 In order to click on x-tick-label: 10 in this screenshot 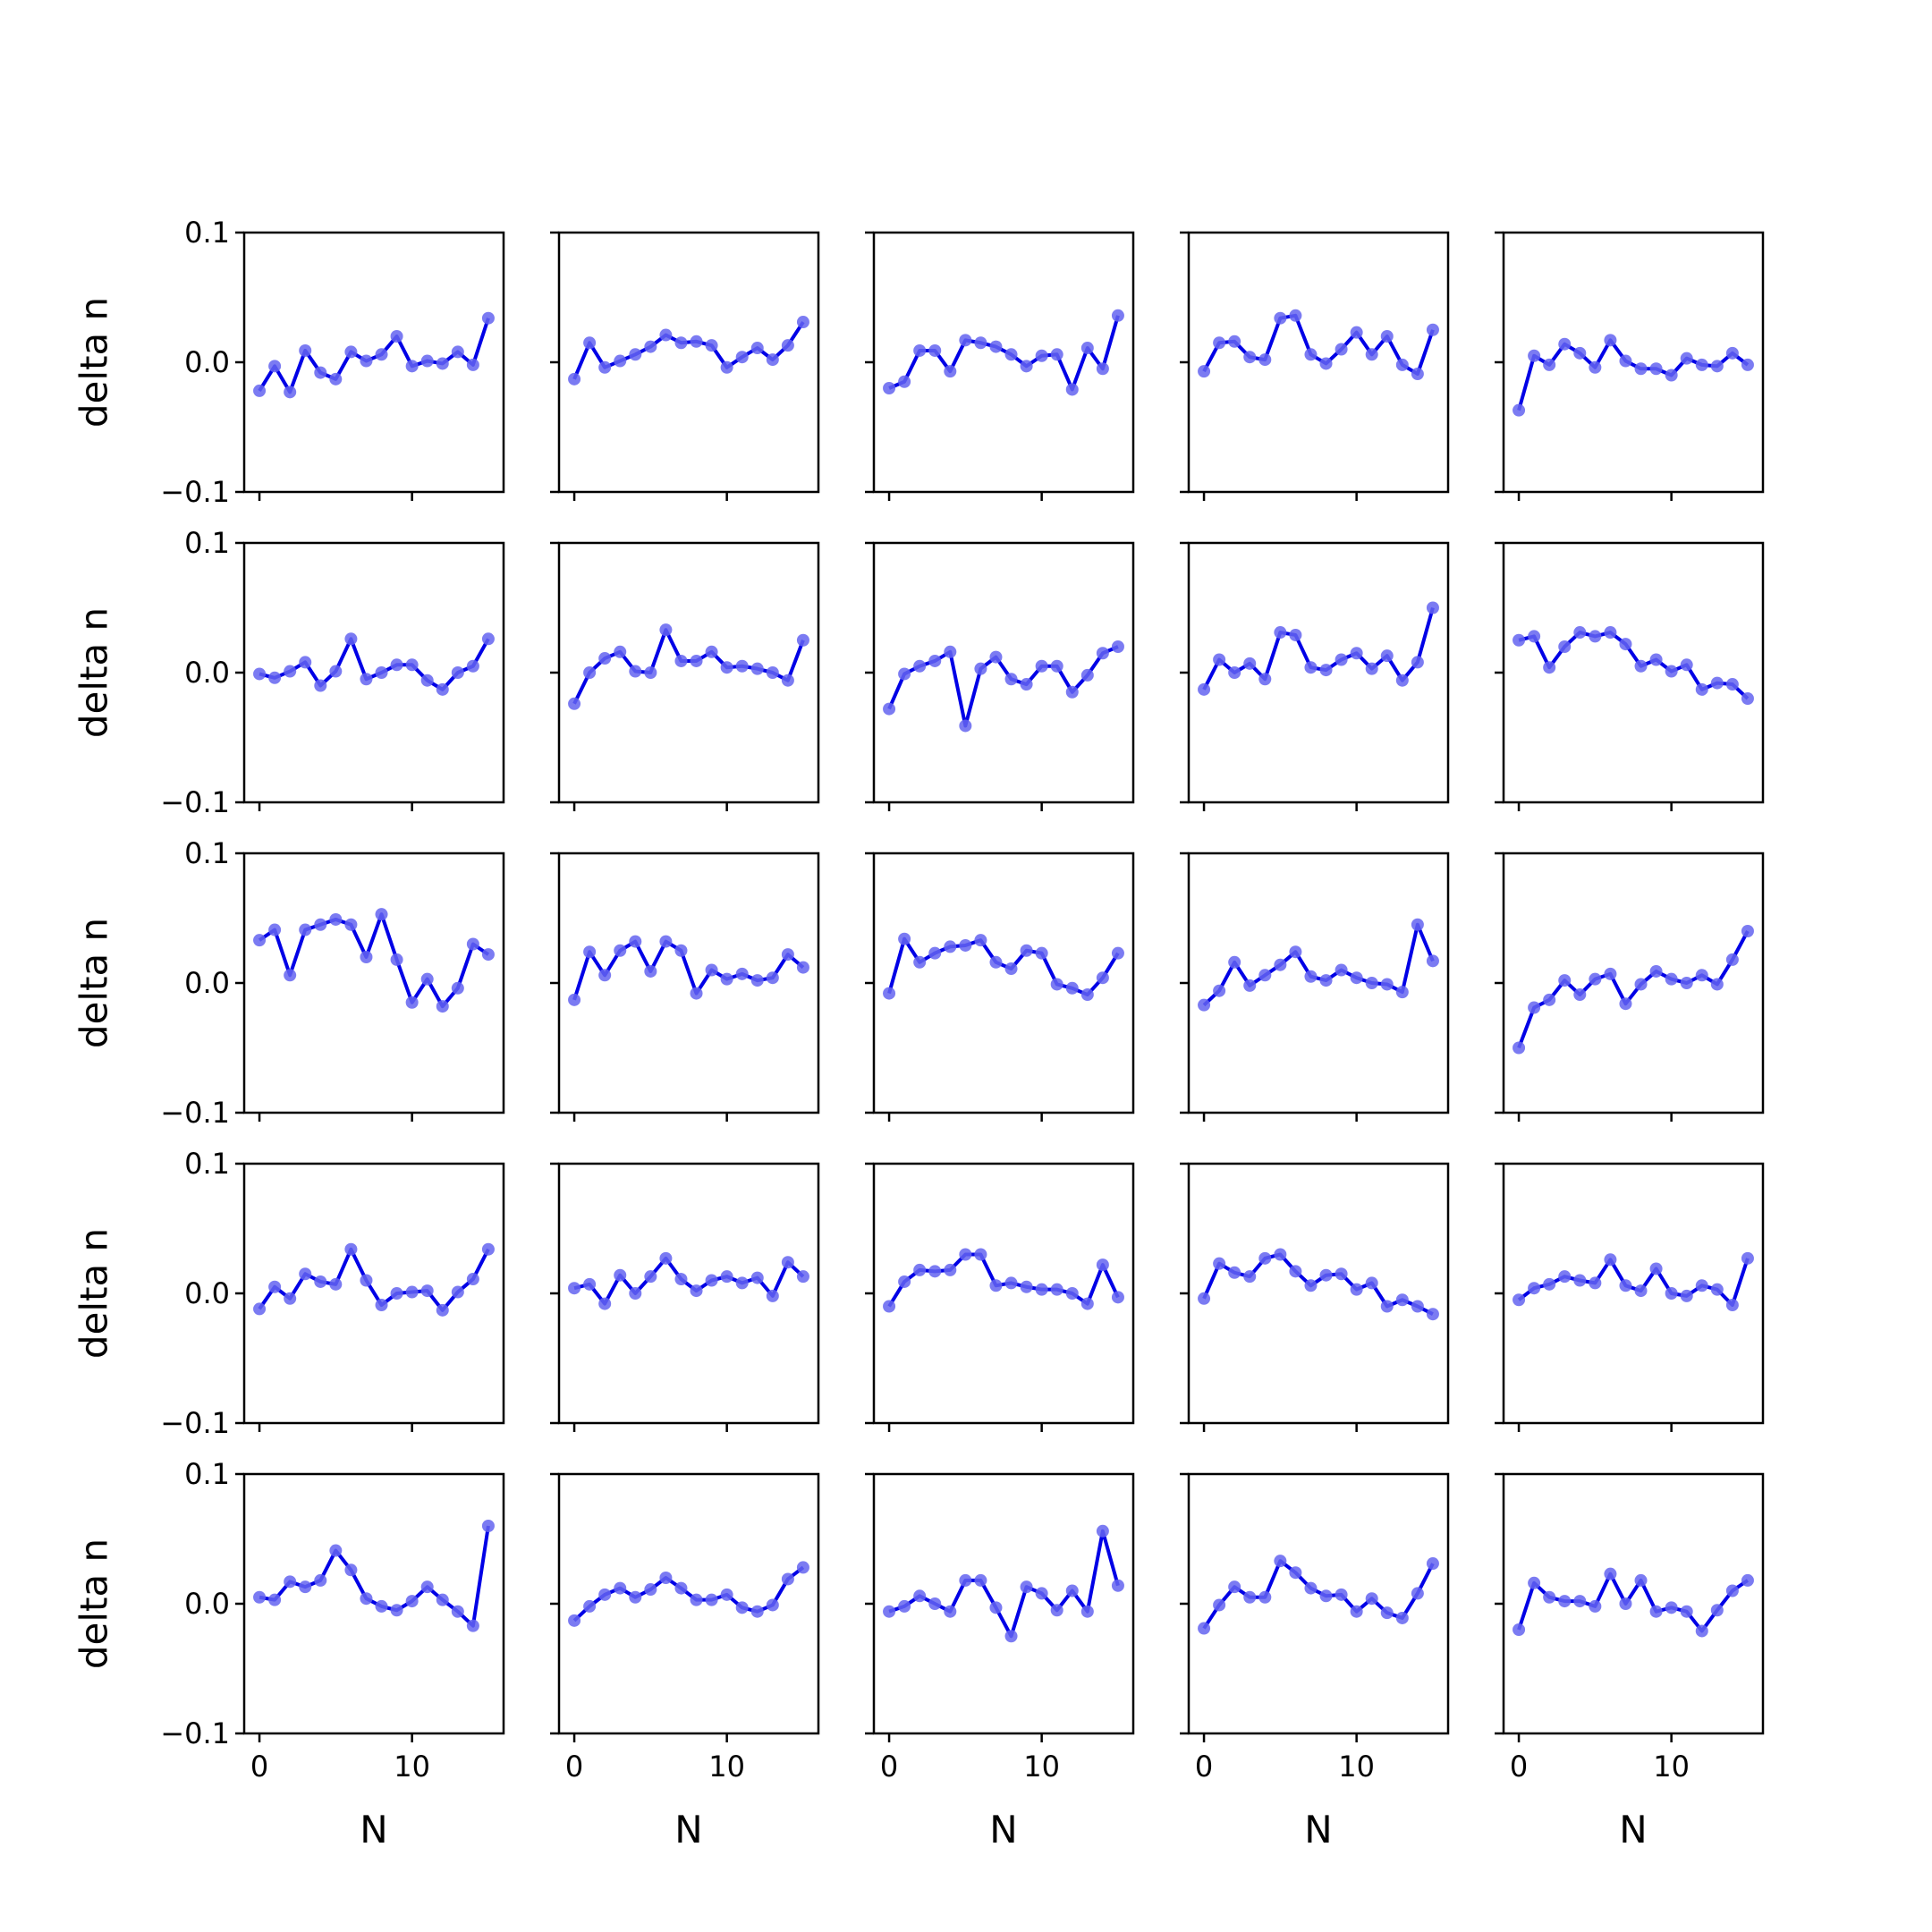, I will do `click(1041, 1767)`.